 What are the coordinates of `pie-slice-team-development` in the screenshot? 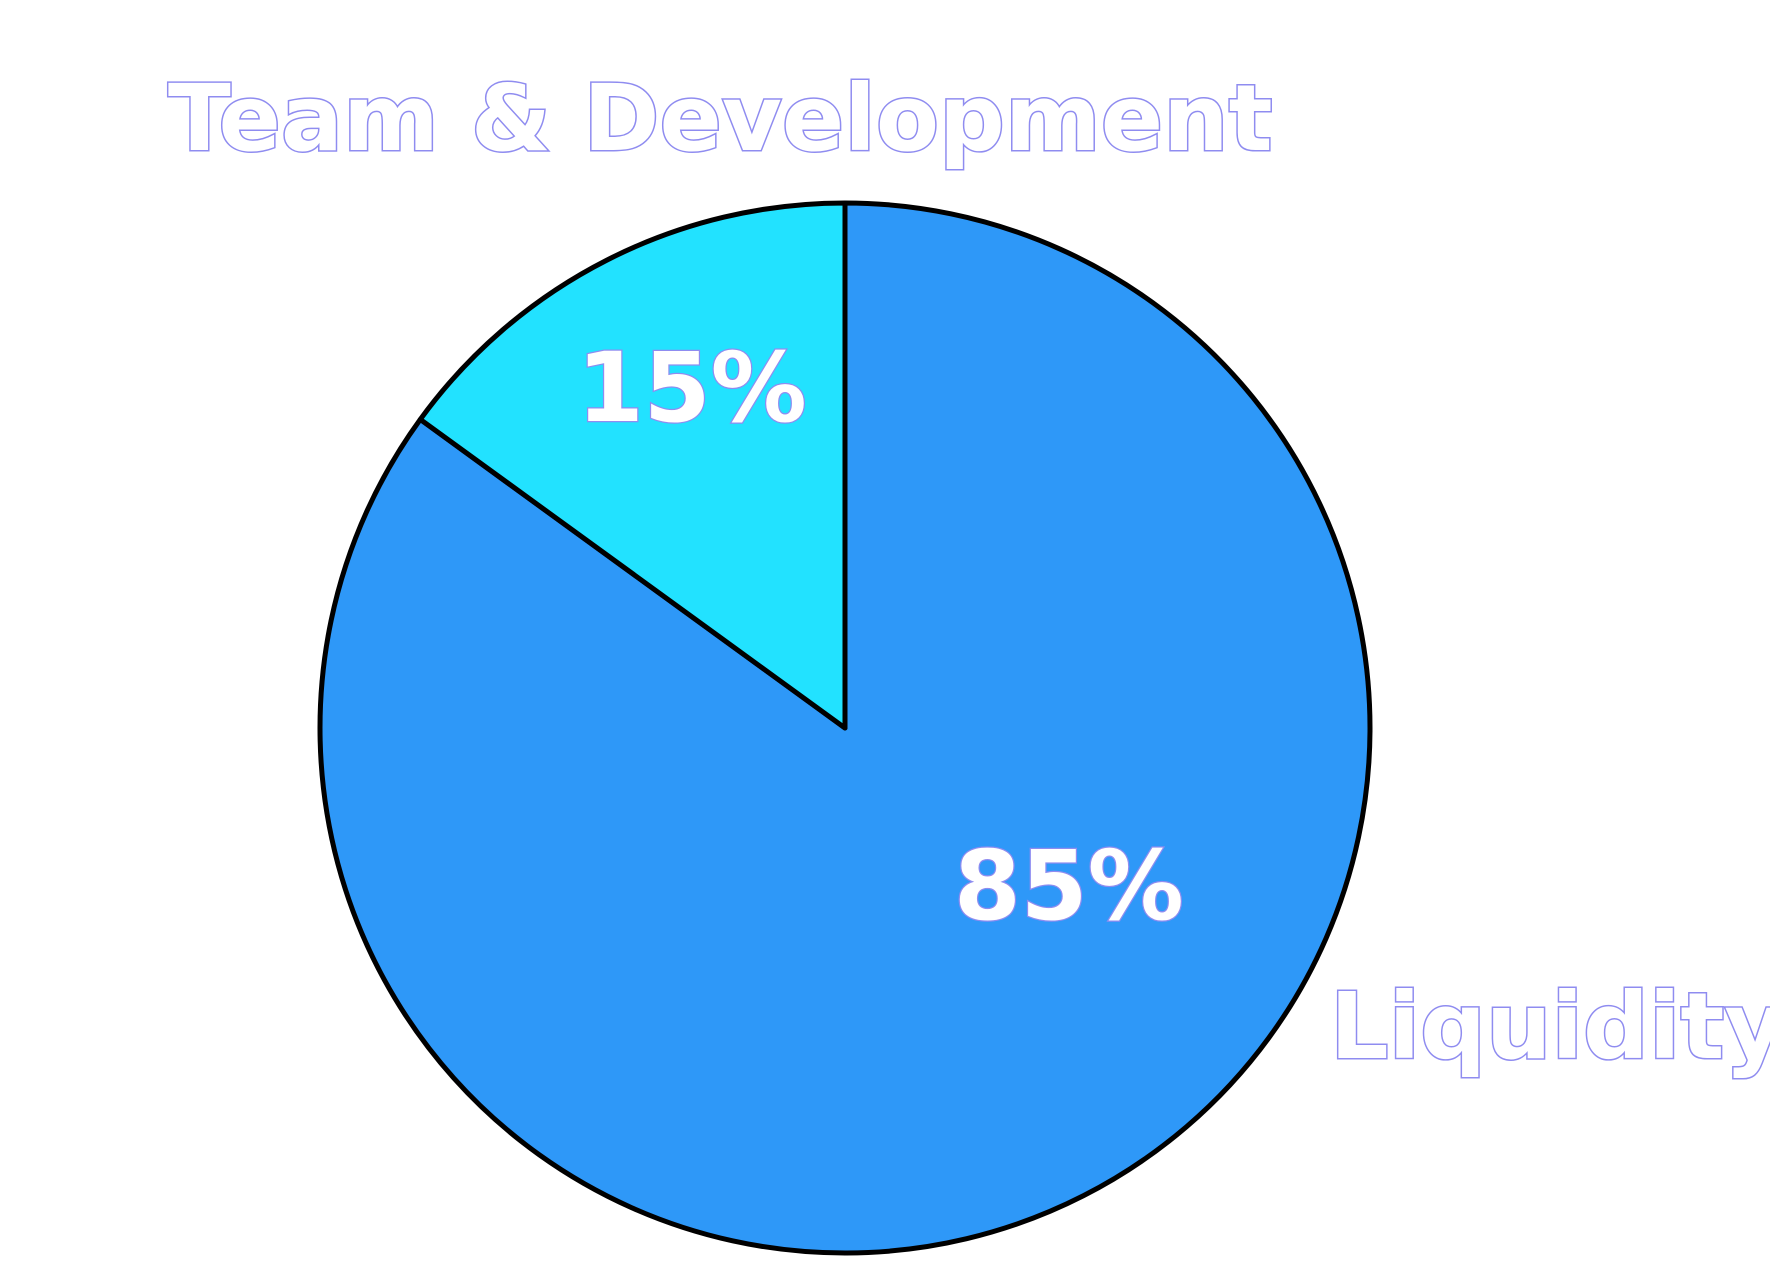 It's located at (632, 465).